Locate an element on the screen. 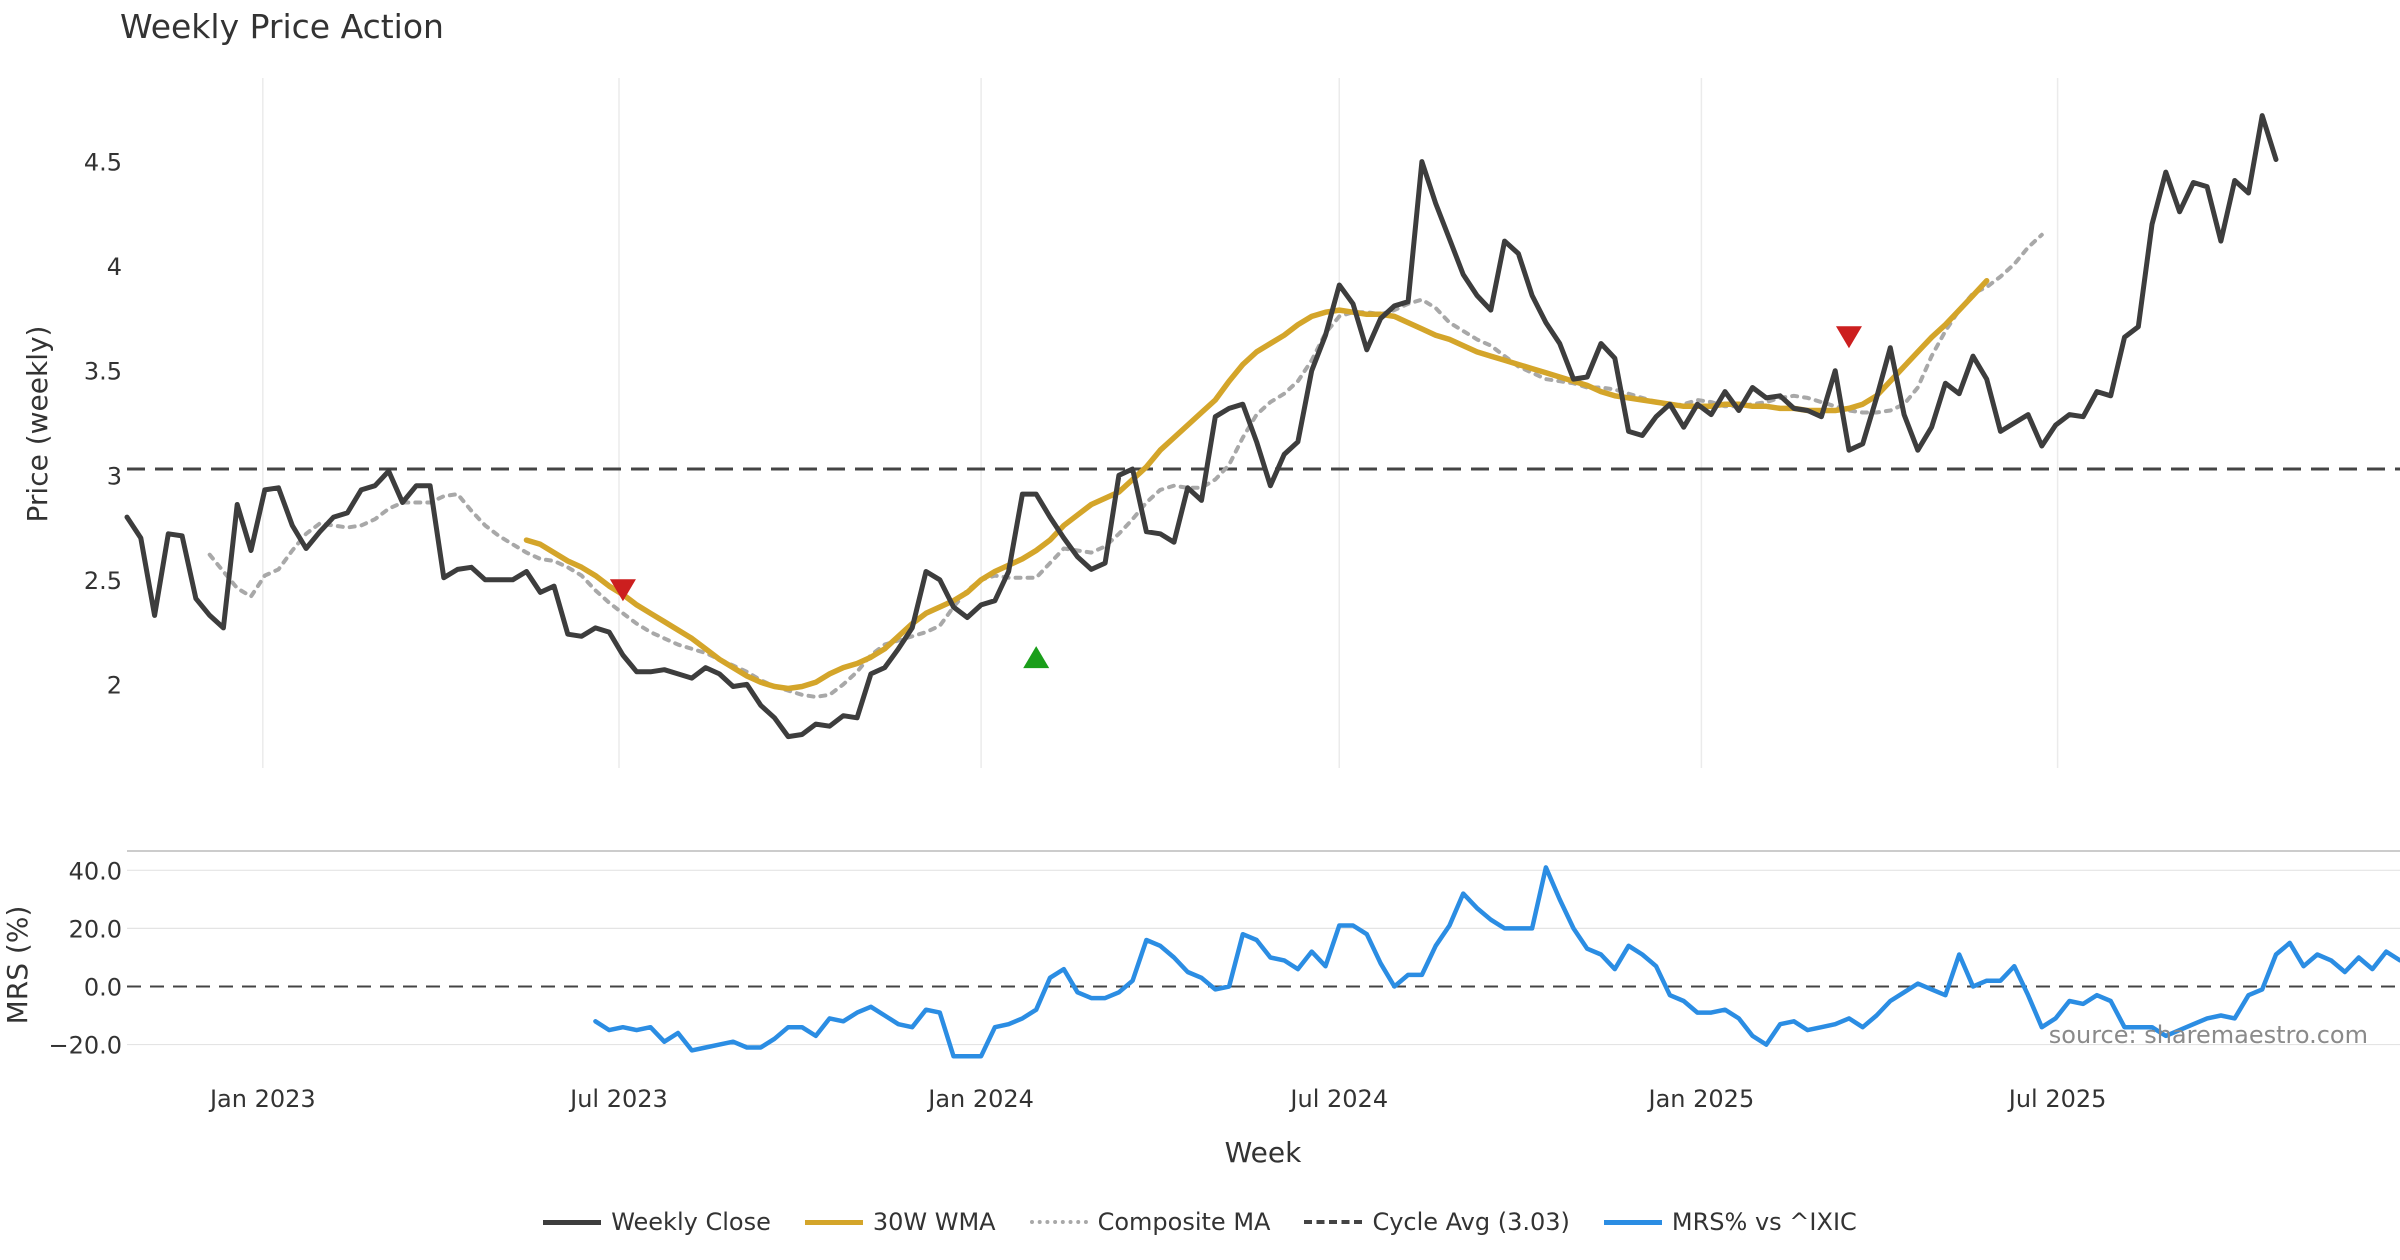 The image size is (2400, 1260). series-line-mrs-vs-ixic is located at coordinates (1496, 962).